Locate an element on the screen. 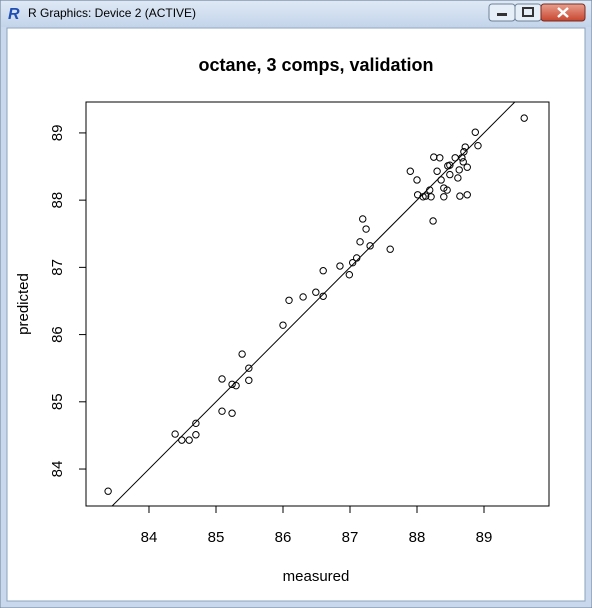  y-tick-label: 87 is located at coordinates (57, 267).